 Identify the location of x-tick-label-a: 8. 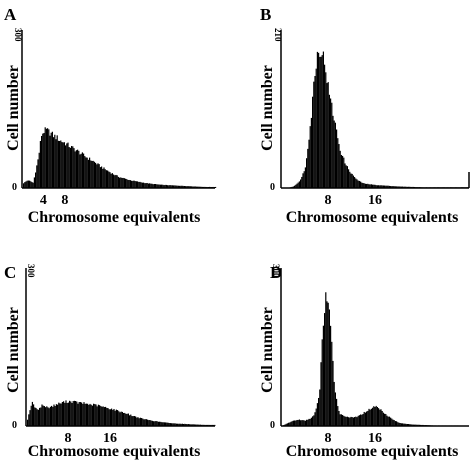
(64, 200).